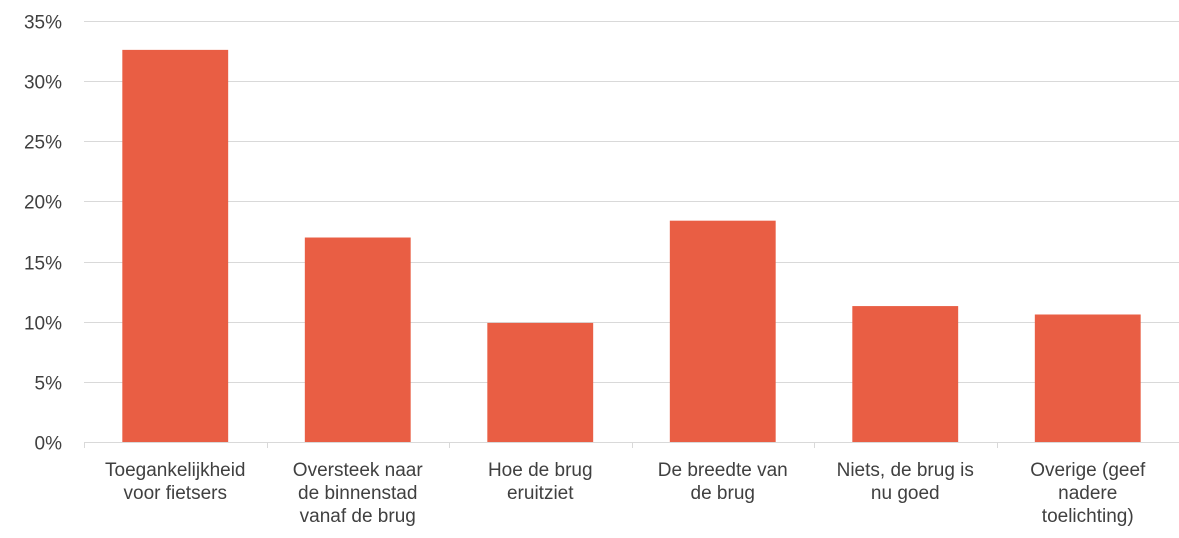  What do you see at coordinates (1088, 493) in the screenshot?
I see `x-category-label: Overige (geef nadere toelichting)` at bounding box center [1088, 493].